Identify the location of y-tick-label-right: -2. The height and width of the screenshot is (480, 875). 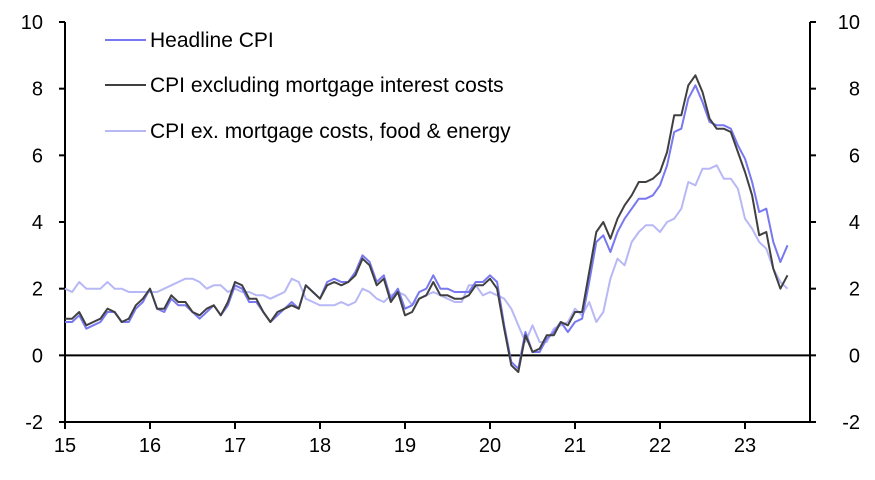
(851, 423).